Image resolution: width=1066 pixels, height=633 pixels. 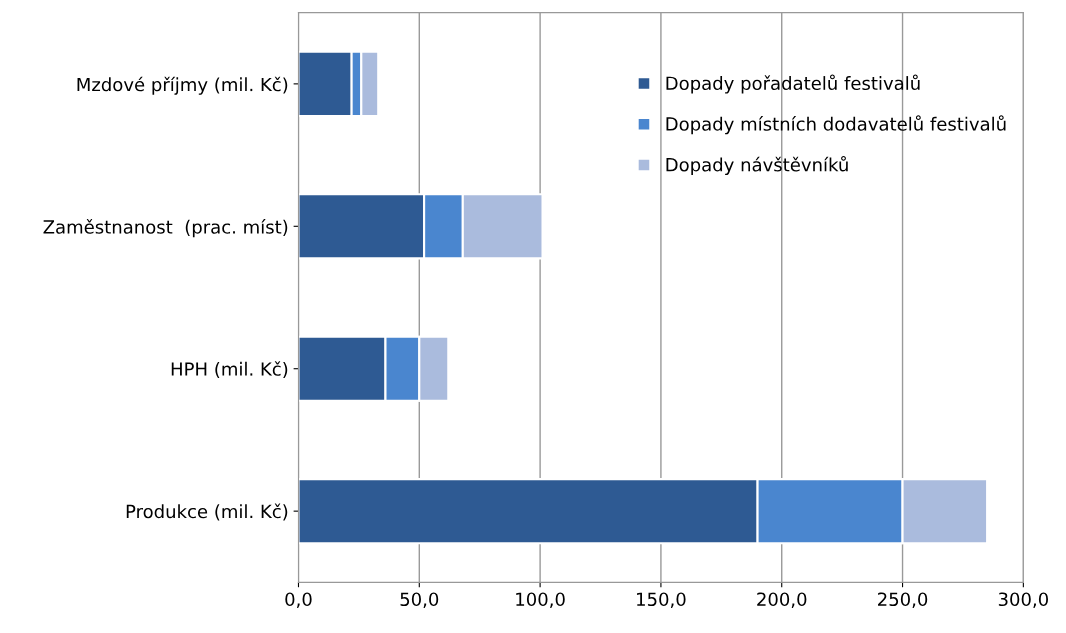 What do you see at coordinates (782, 600) in the screenshot?
I see `x-tick-label: 200,0` at bounding box center [782, 600].